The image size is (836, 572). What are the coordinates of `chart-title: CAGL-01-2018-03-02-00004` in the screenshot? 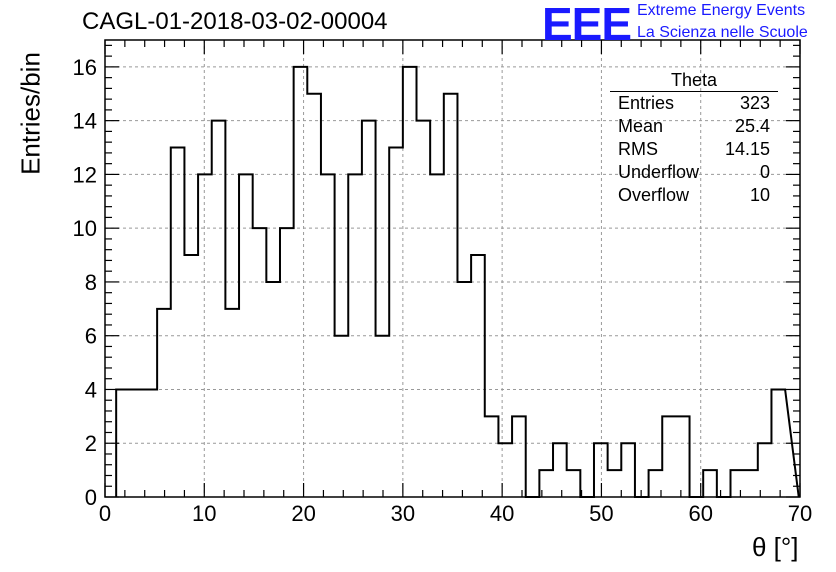 It's located at (235, 21).